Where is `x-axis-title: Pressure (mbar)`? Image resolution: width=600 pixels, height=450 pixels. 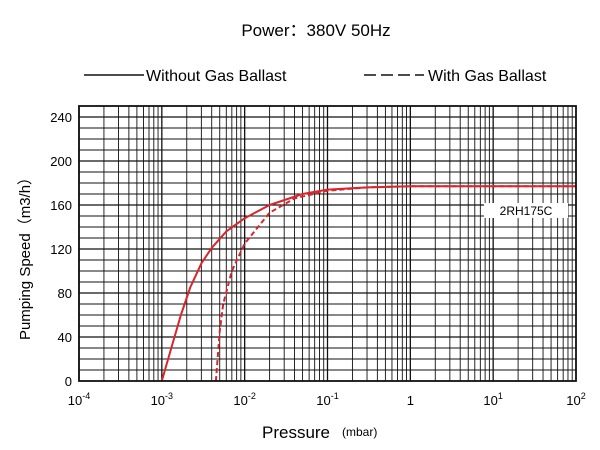
x-axis-title: Pressure (mbar) is located at coordinates (319, 432).